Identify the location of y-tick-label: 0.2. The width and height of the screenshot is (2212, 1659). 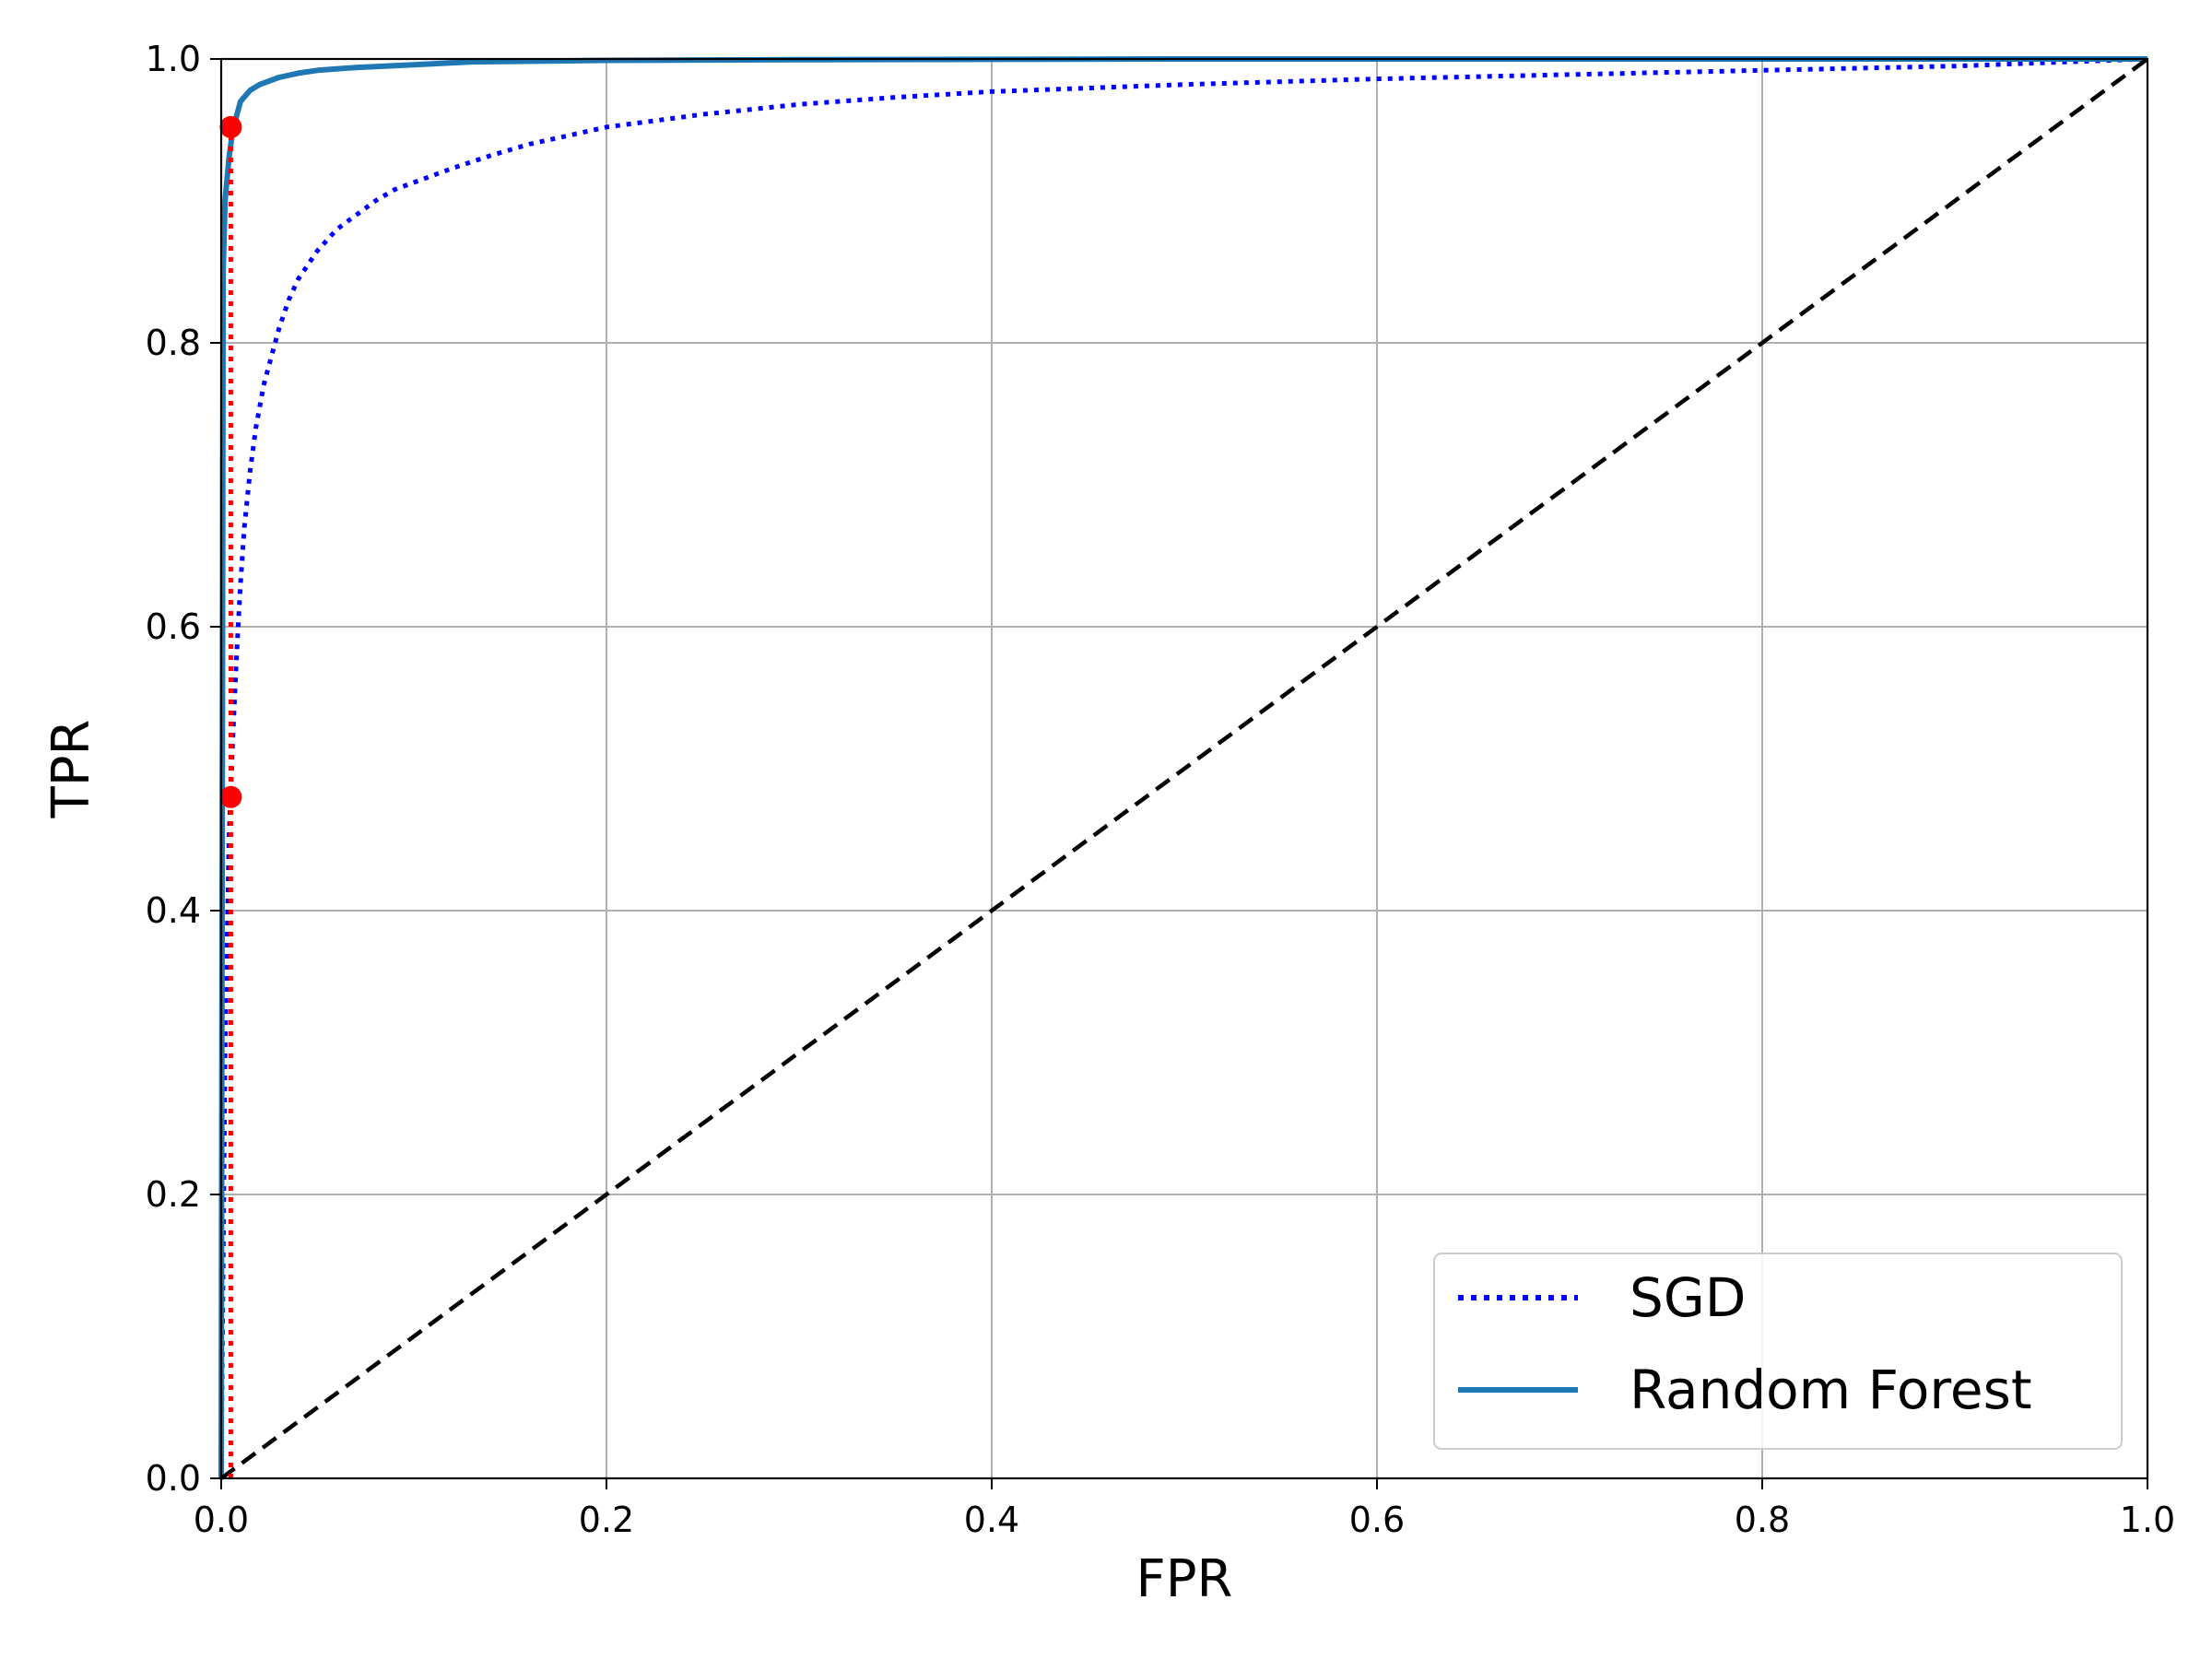
(173, 1194).